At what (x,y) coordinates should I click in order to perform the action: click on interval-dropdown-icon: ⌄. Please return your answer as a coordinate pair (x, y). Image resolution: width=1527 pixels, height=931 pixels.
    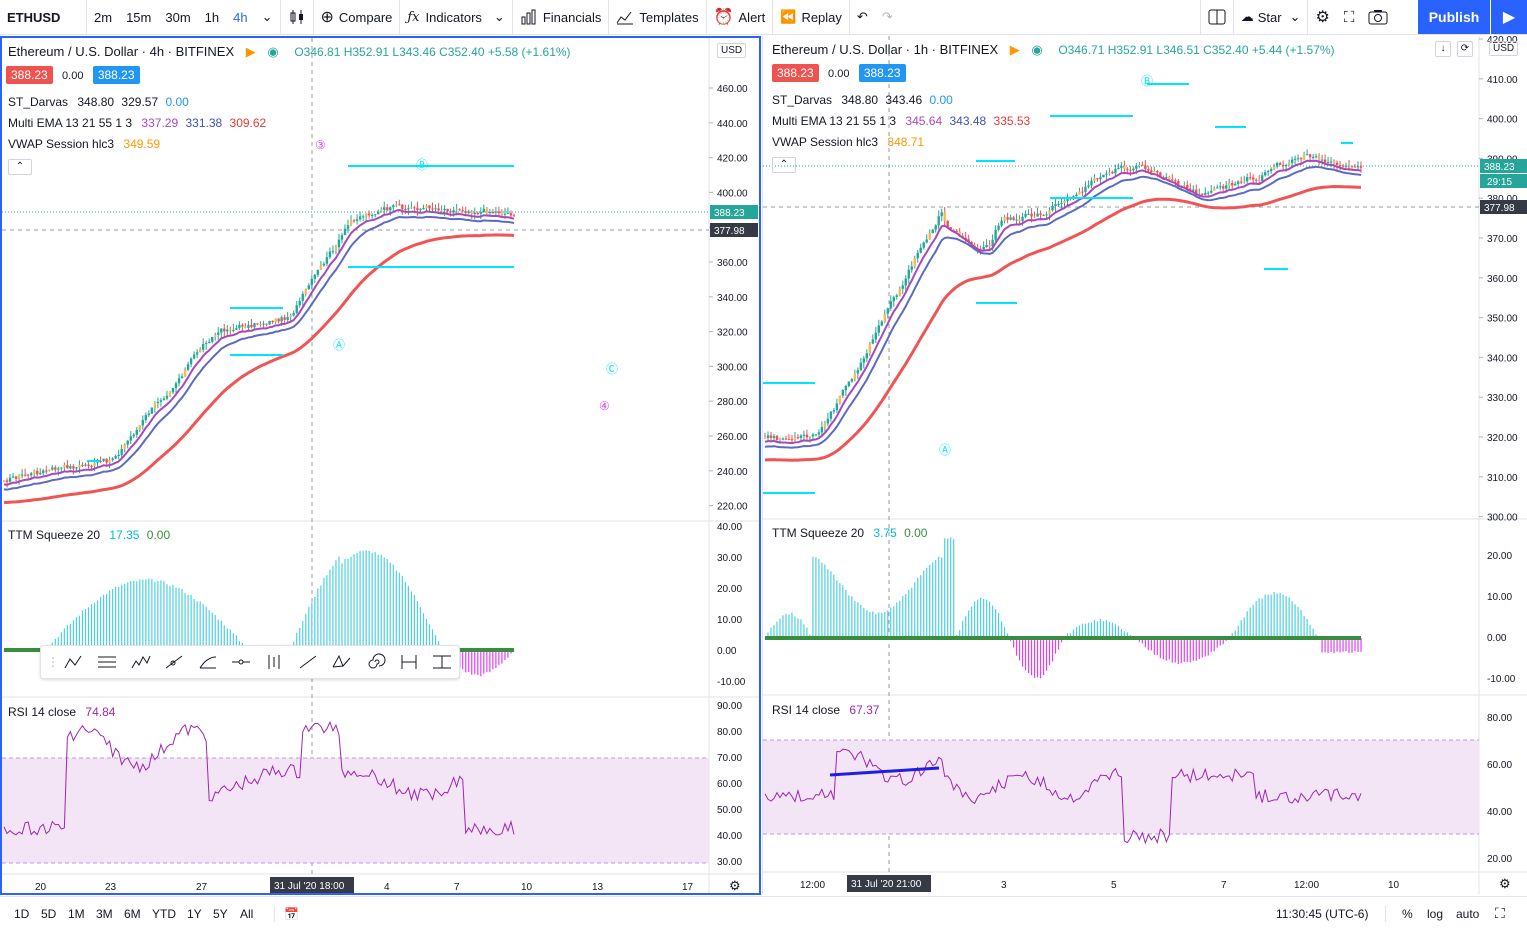
    Looking at the image, I should click on (267, 16).